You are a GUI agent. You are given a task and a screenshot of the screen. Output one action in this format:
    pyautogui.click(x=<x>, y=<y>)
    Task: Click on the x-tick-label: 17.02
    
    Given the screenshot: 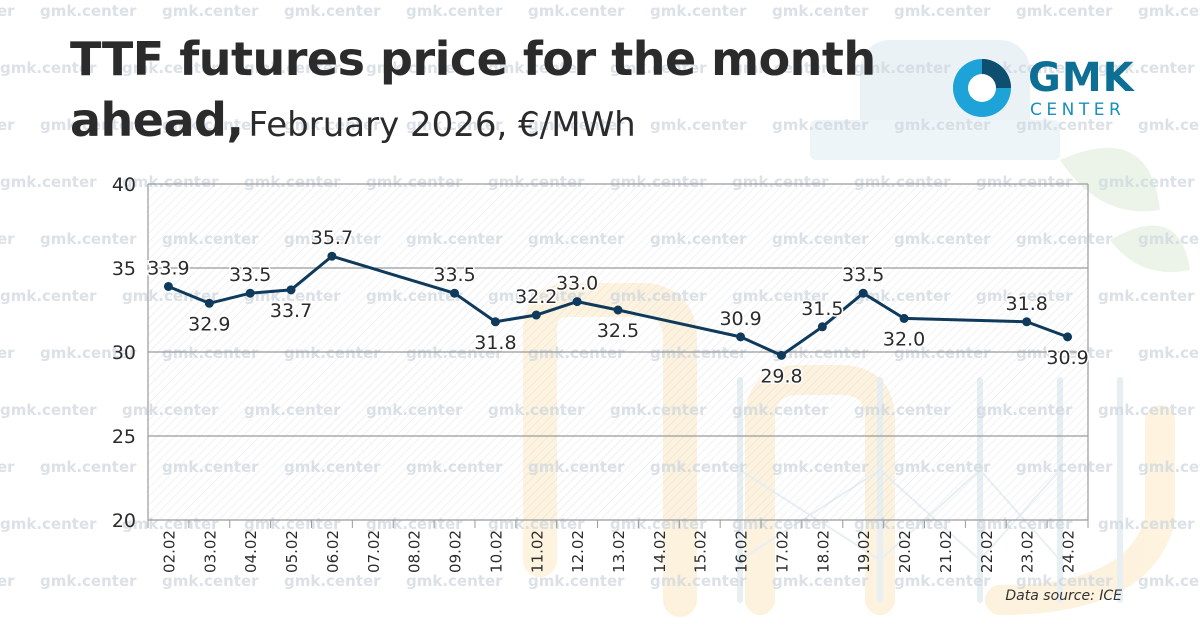 What is the action you would take?
    pyautogui.click(x=782, y=551)
    